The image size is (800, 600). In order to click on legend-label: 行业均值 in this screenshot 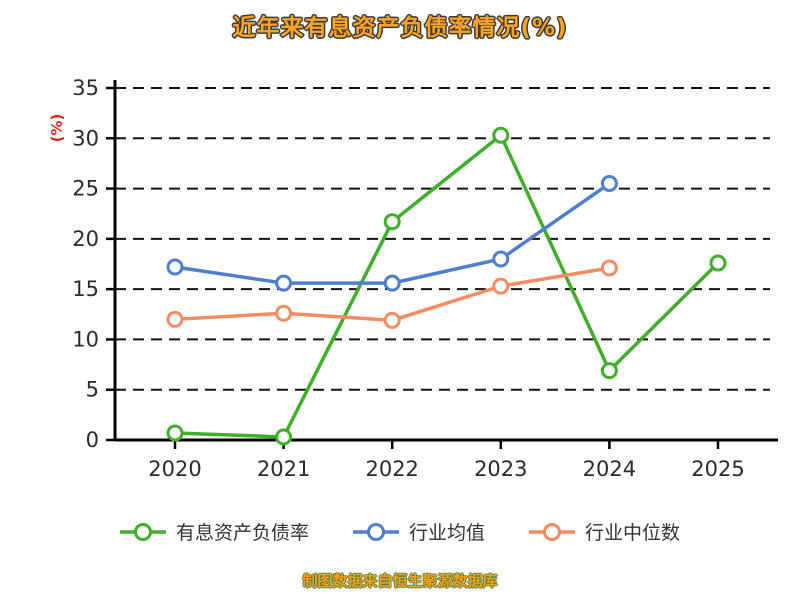, I will do `click(446, 533)`.